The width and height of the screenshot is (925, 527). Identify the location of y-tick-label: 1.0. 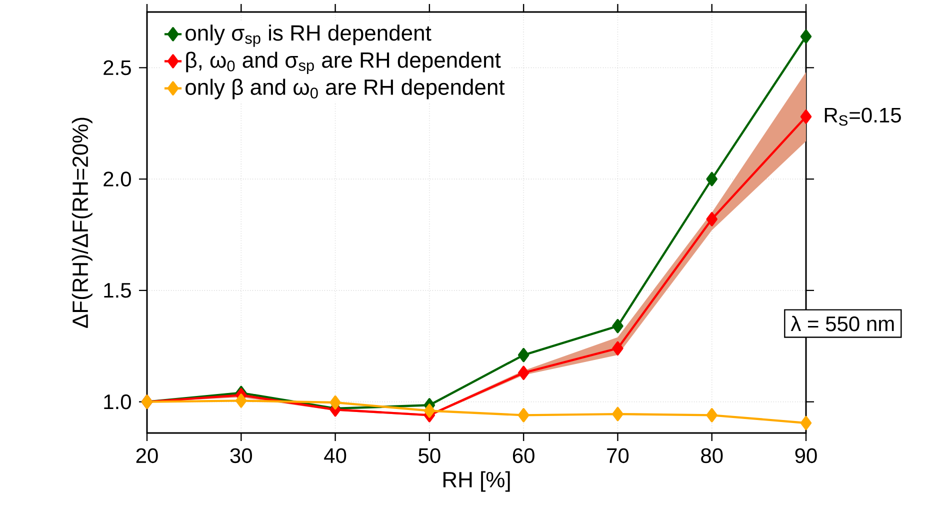
(117, 402).